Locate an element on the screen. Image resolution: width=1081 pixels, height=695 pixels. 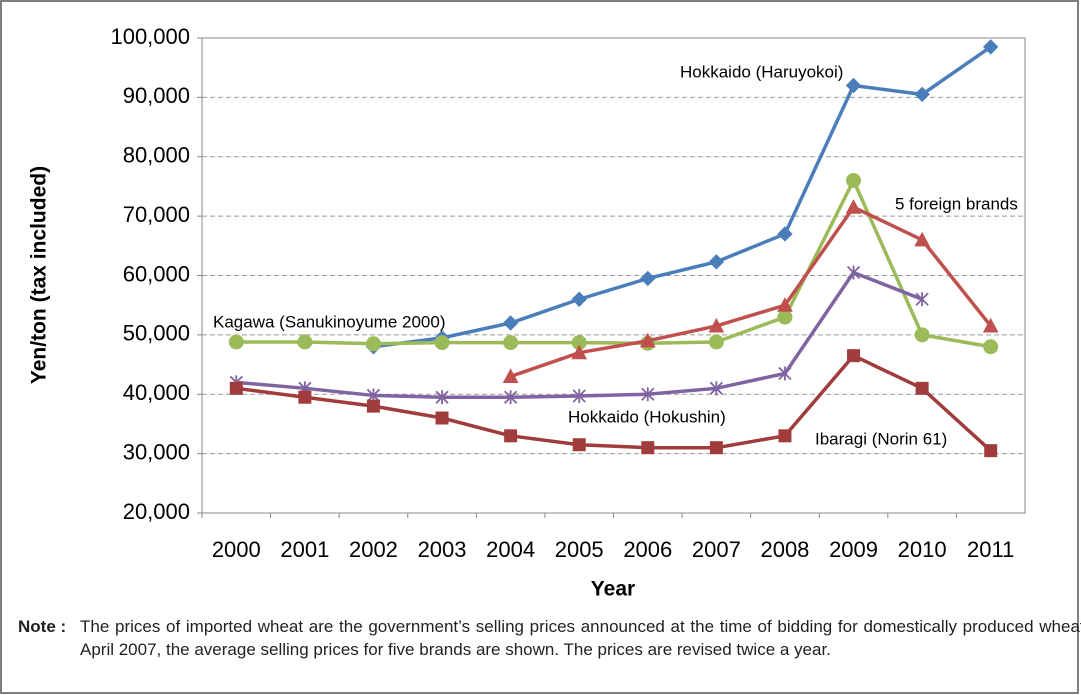
x-tick-label: 2011 is located at coordinates (990, 549).